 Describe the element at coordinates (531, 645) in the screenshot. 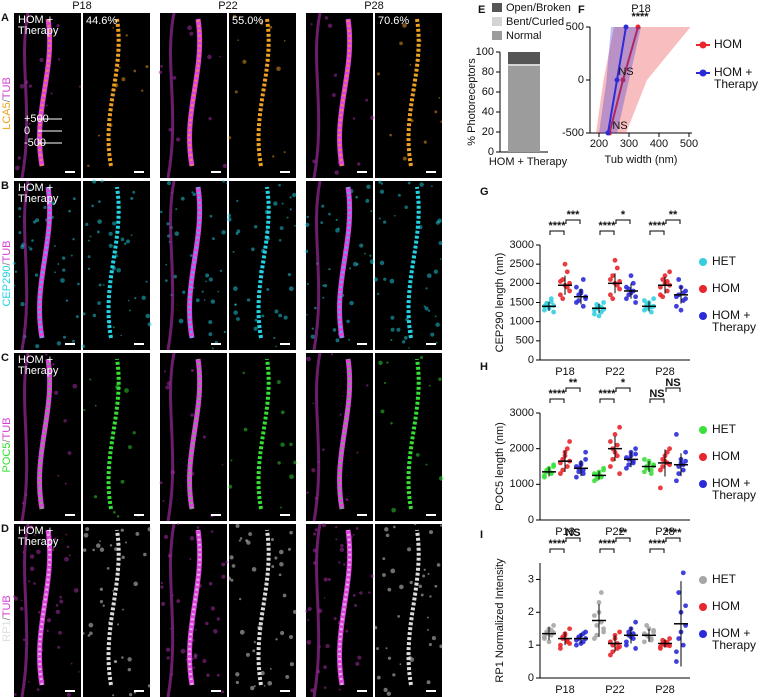

I see `y-tick-label: 1` at that location.